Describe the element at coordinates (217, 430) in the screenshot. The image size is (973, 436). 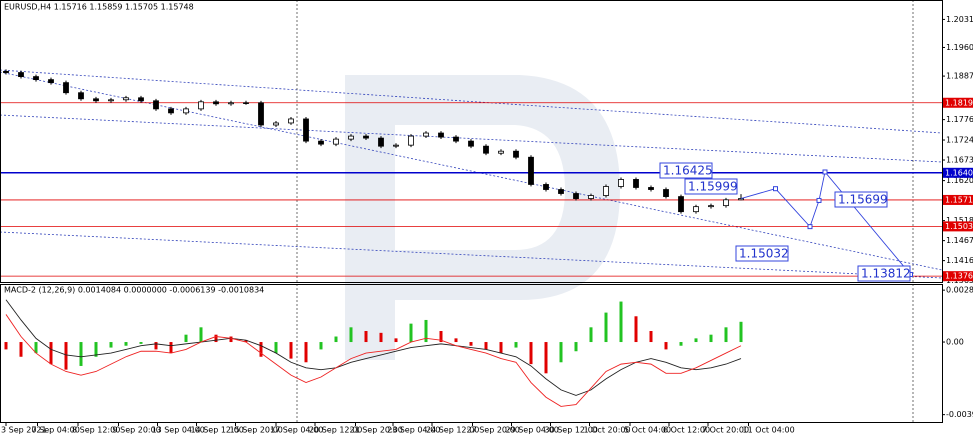
I see `x-tick-label: 14 Sep 12:00` at that location.